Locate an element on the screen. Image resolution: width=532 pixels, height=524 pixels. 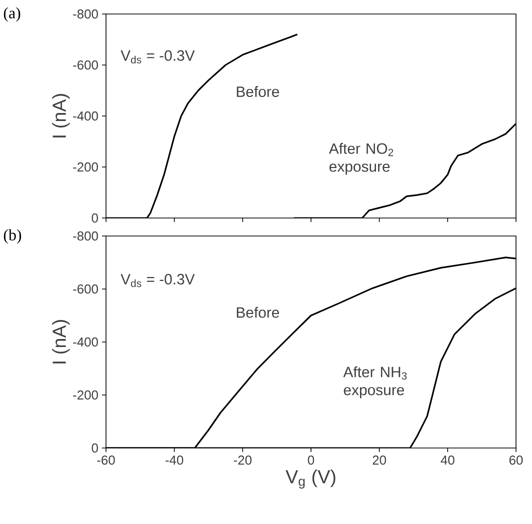
x-tick-label: -20 is located at coordinates (243, 460).